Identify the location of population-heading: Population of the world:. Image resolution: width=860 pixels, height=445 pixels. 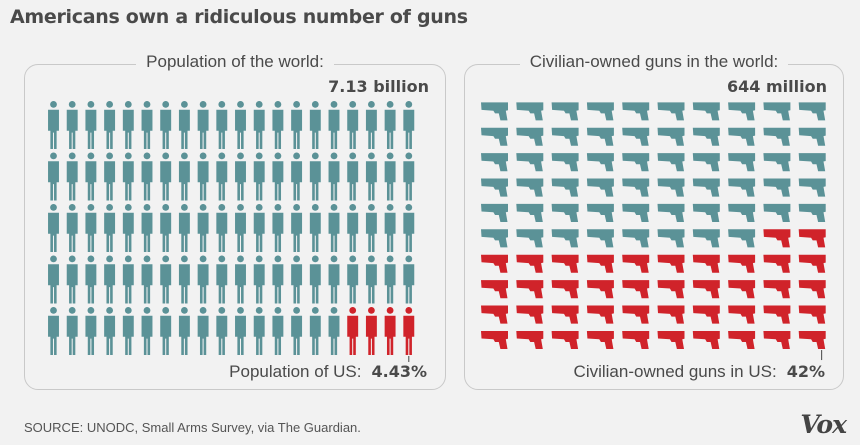
(235, 61).